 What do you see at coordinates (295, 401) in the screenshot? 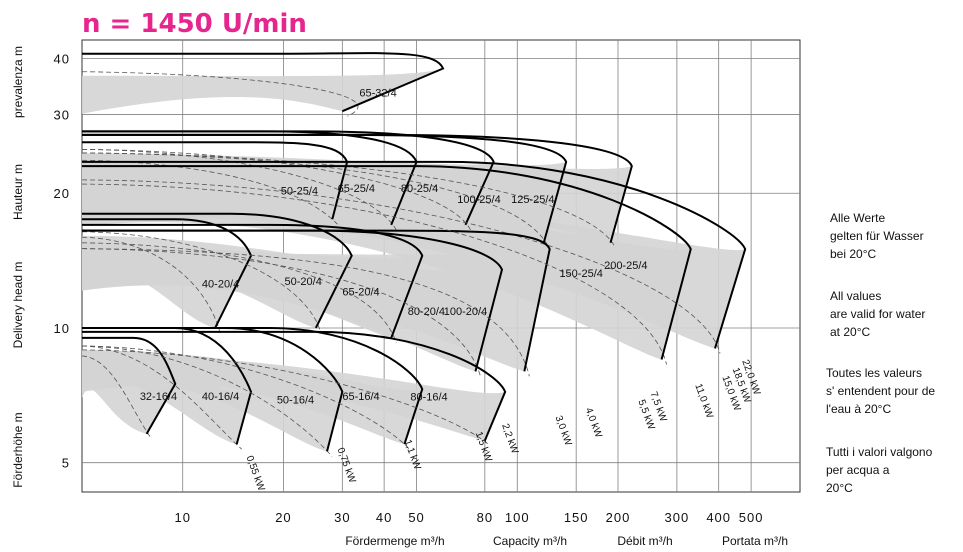
I see `model-label: 50-16/4` at bounding box center [295, 401].